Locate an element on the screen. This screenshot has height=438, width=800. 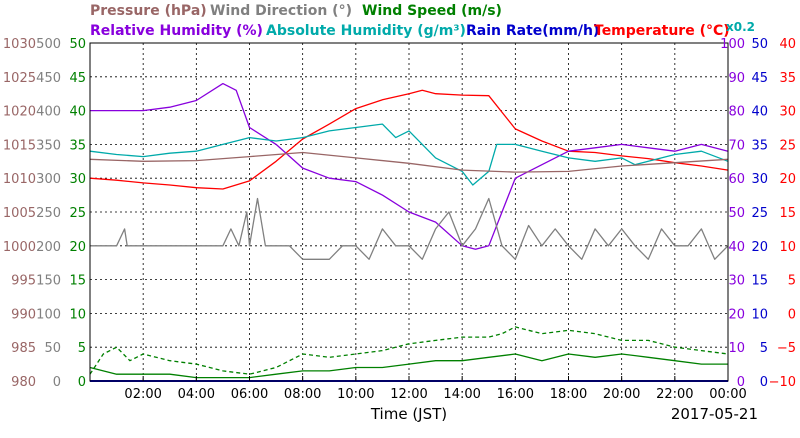
x-tick-label: 06:00 is located at coordinates (249, 394).